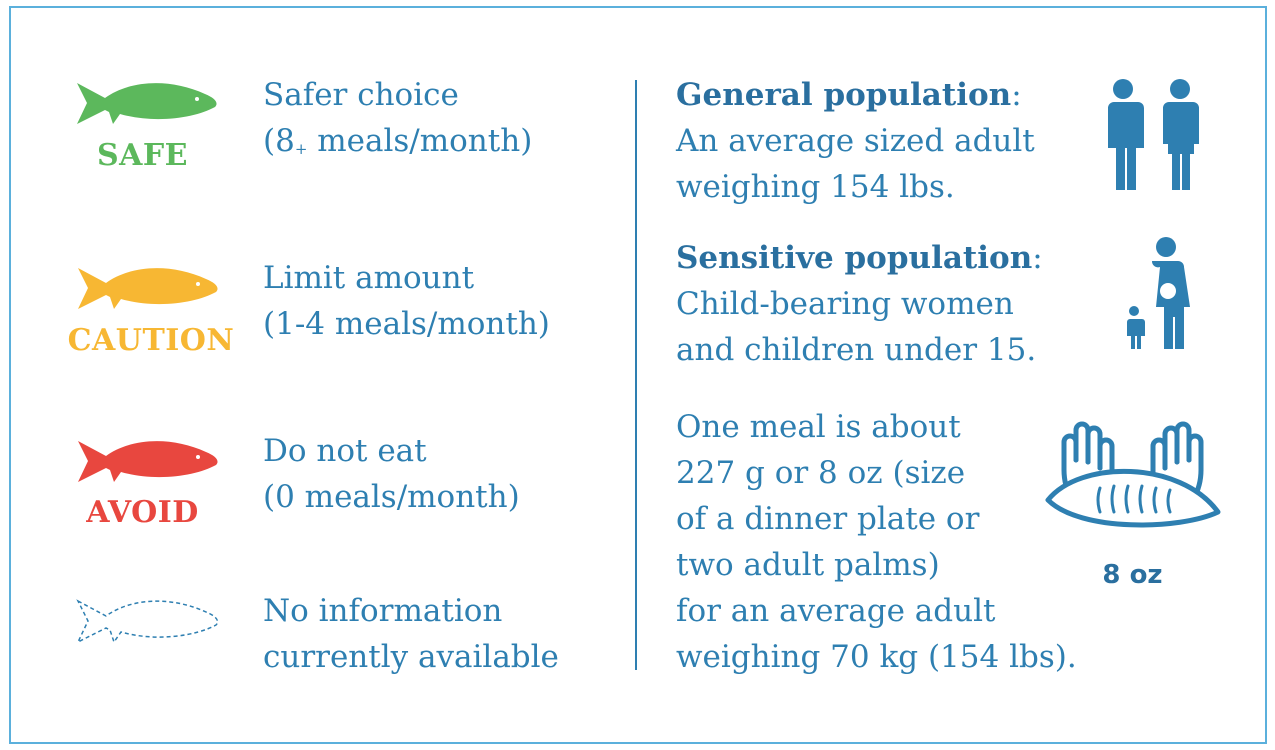 This screenshot has height=750, width=1275. What do you see at coordinates (856, 350) in the screenshot?
I see `sensitive-line2: and children under 15.` at bounding box center [856, 350].